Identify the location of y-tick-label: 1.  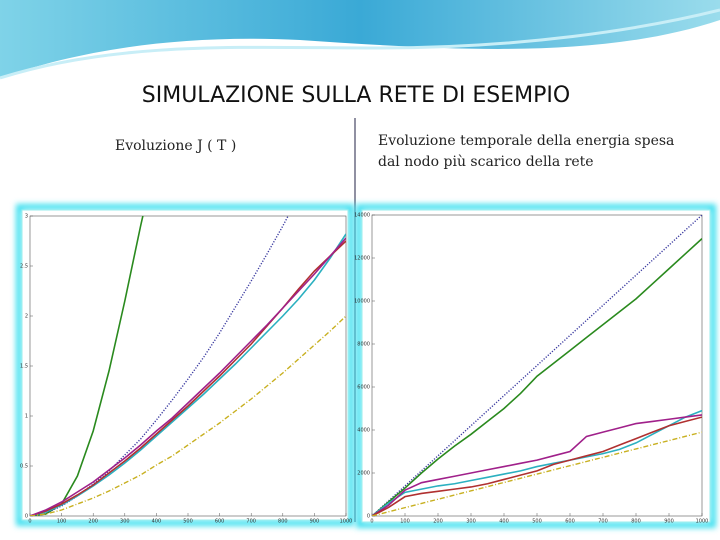
(26, 417).